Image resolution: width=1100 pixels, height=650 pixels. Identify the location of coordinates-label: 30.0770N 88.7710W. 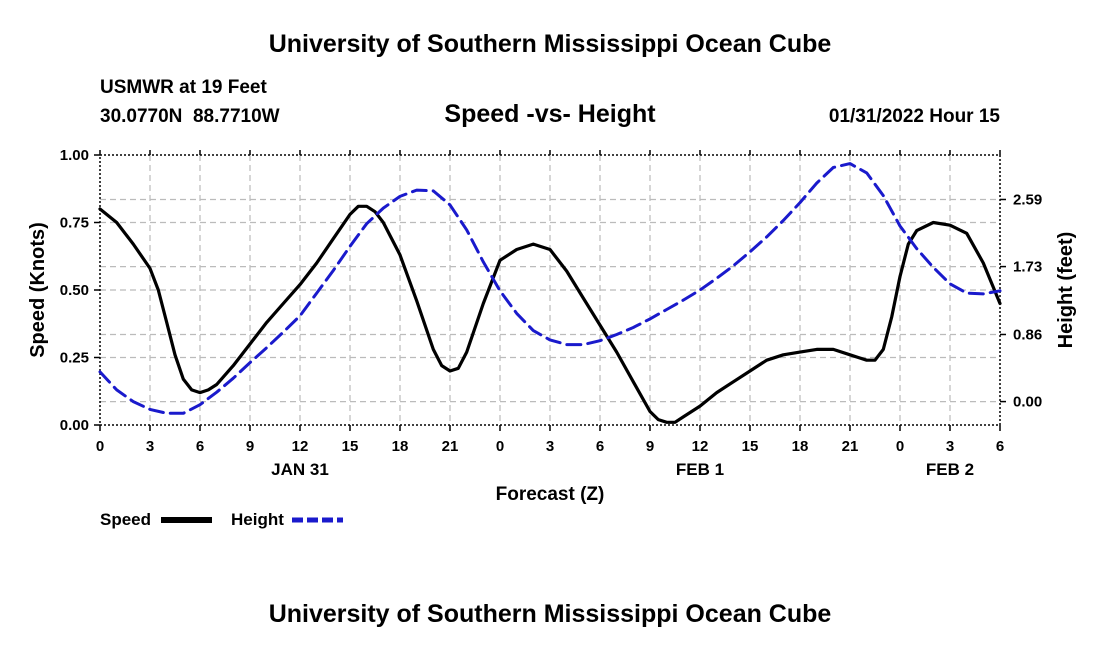
(190, 116).